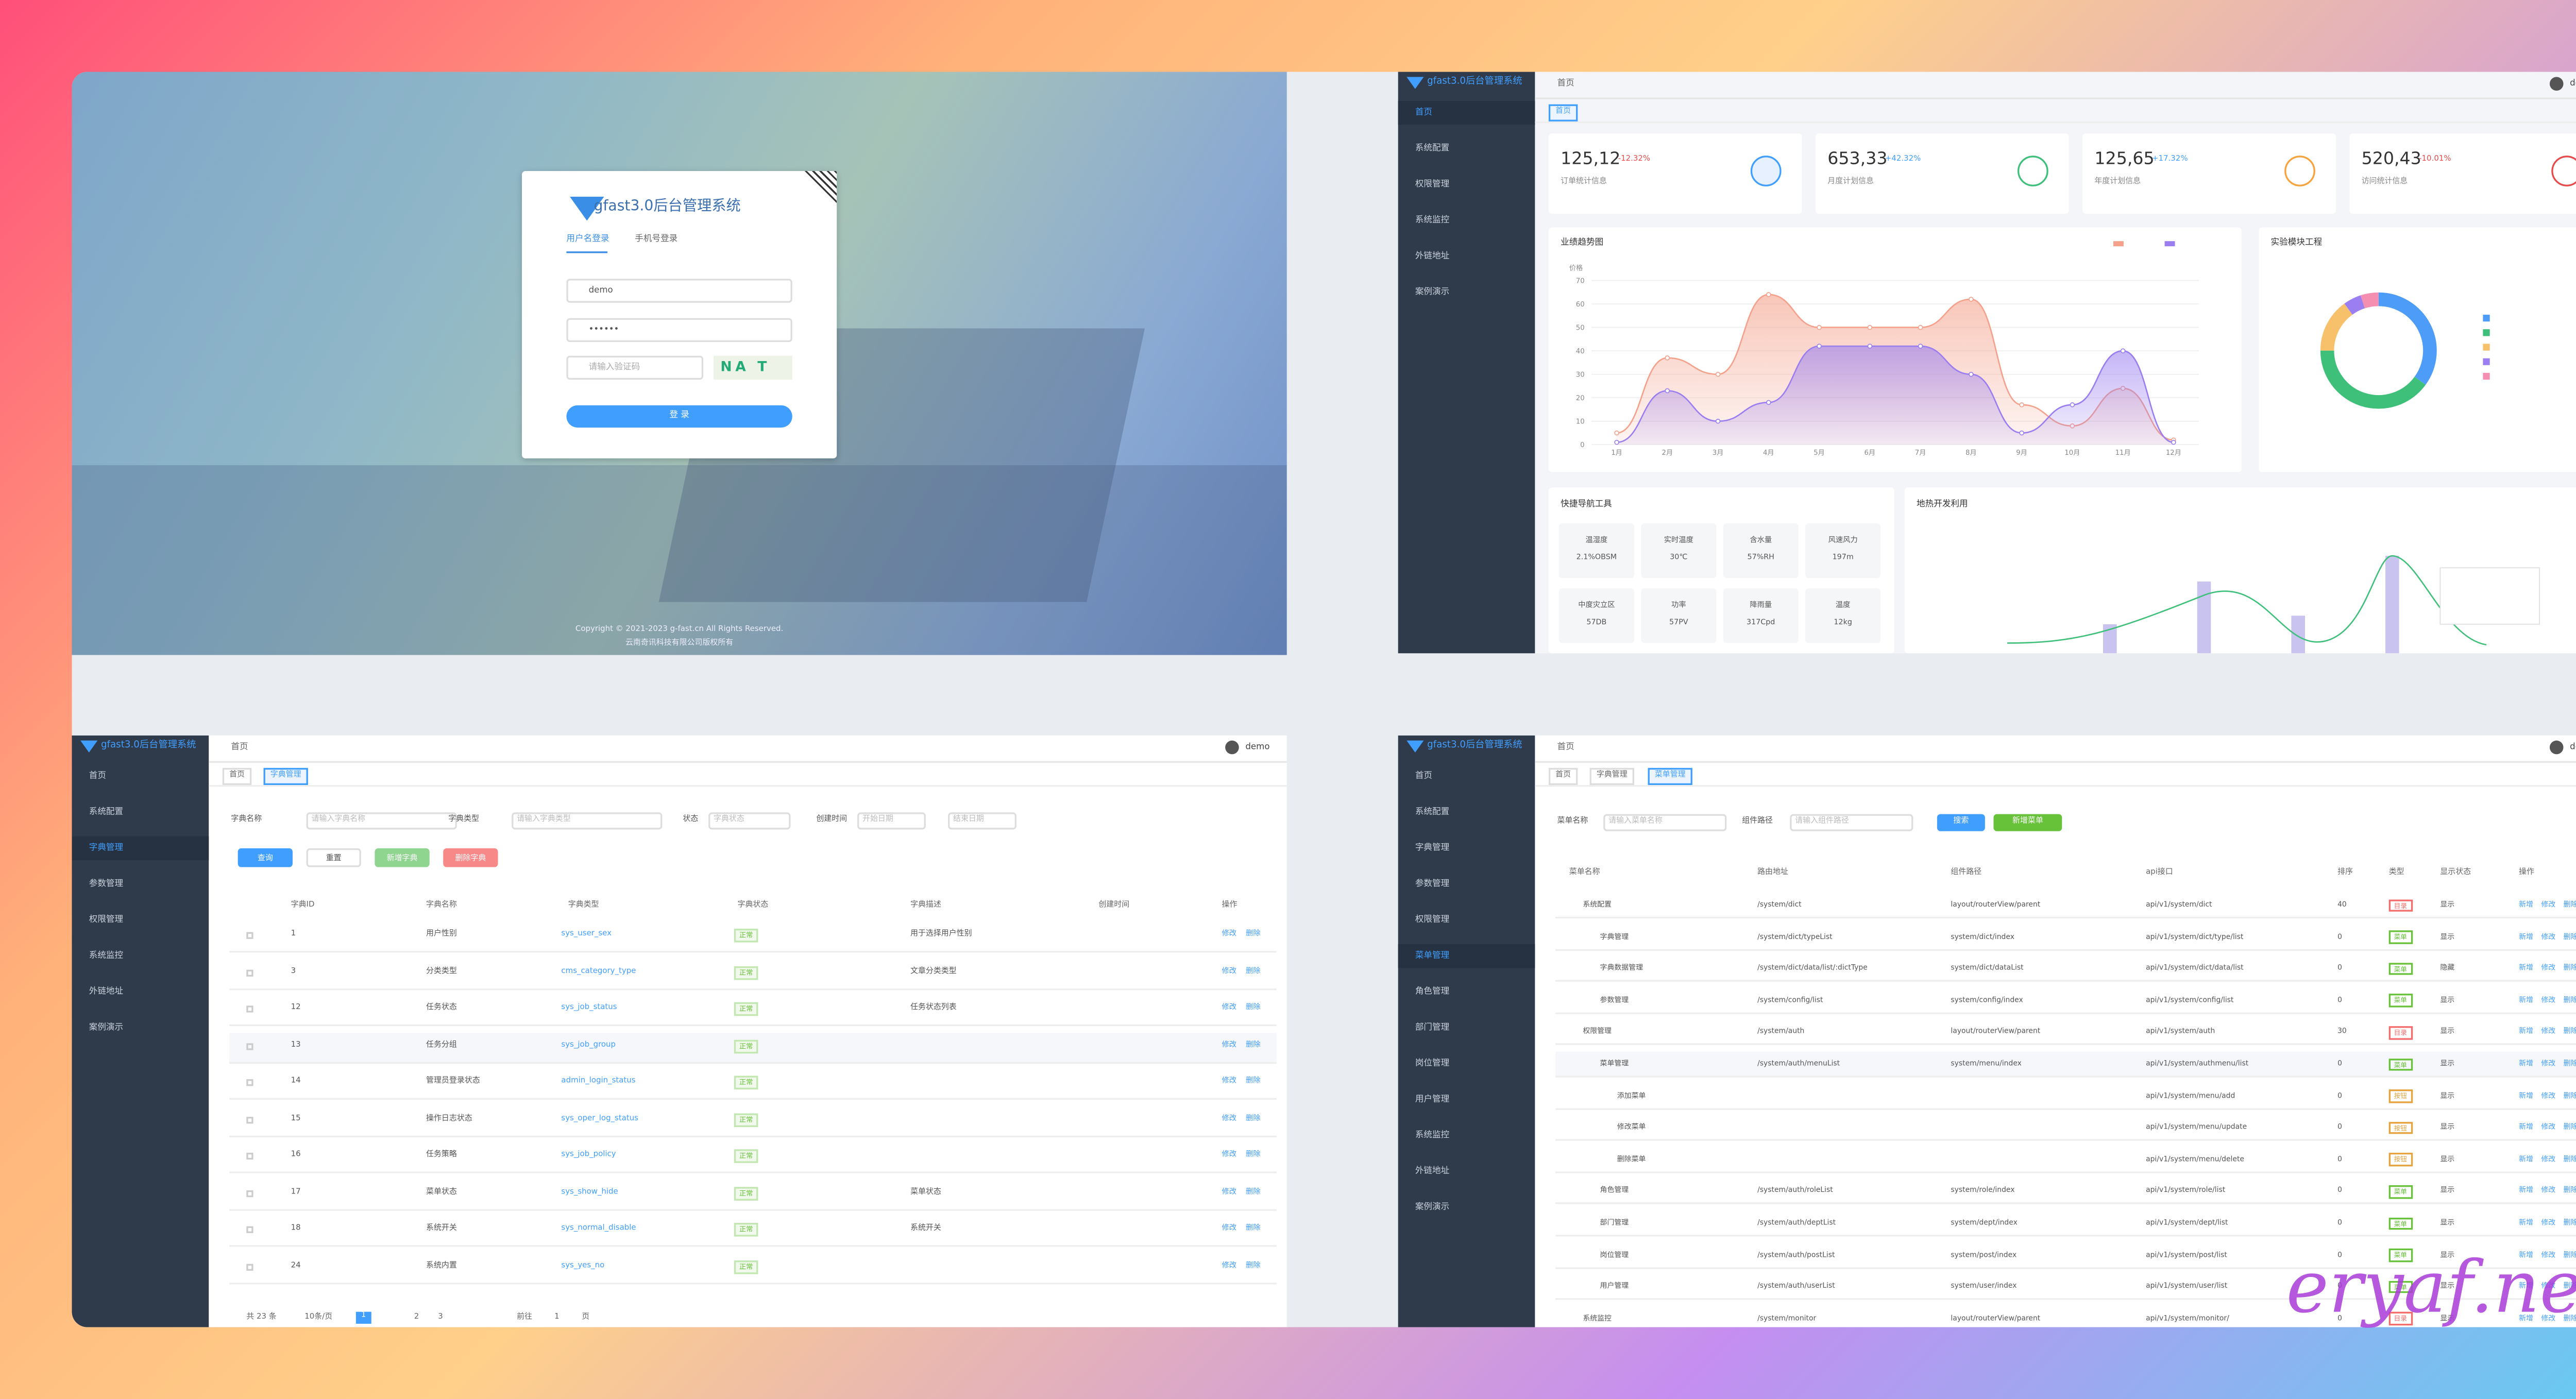 This screenshot has width=2576, height=1399. I want to click on menu-item: 字典管理, so click(106, 848).